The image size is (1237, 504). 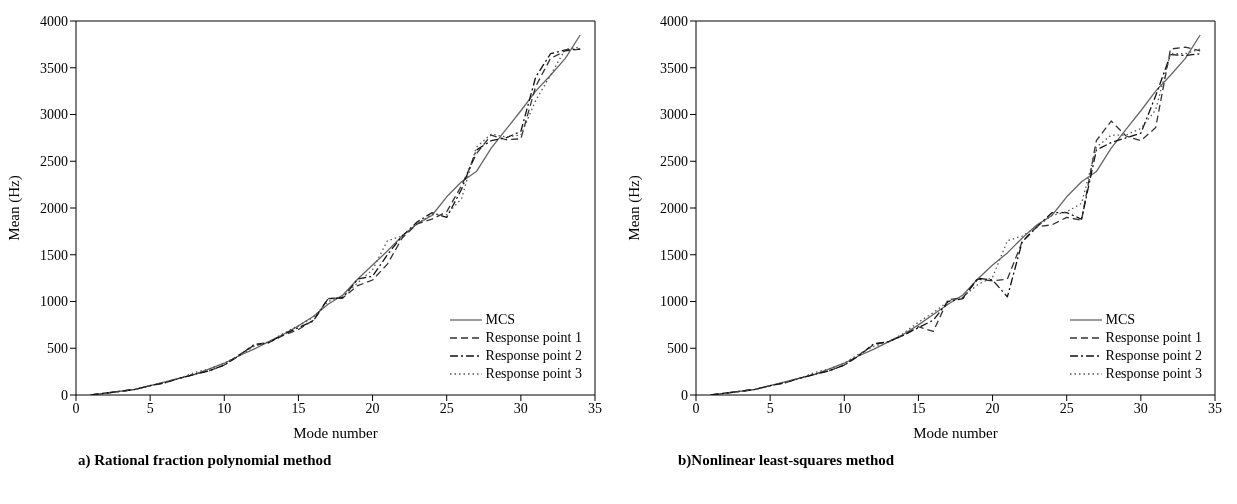 I want to click on text: b)Nonlinear least-squares method, so click(x=787, y=460).